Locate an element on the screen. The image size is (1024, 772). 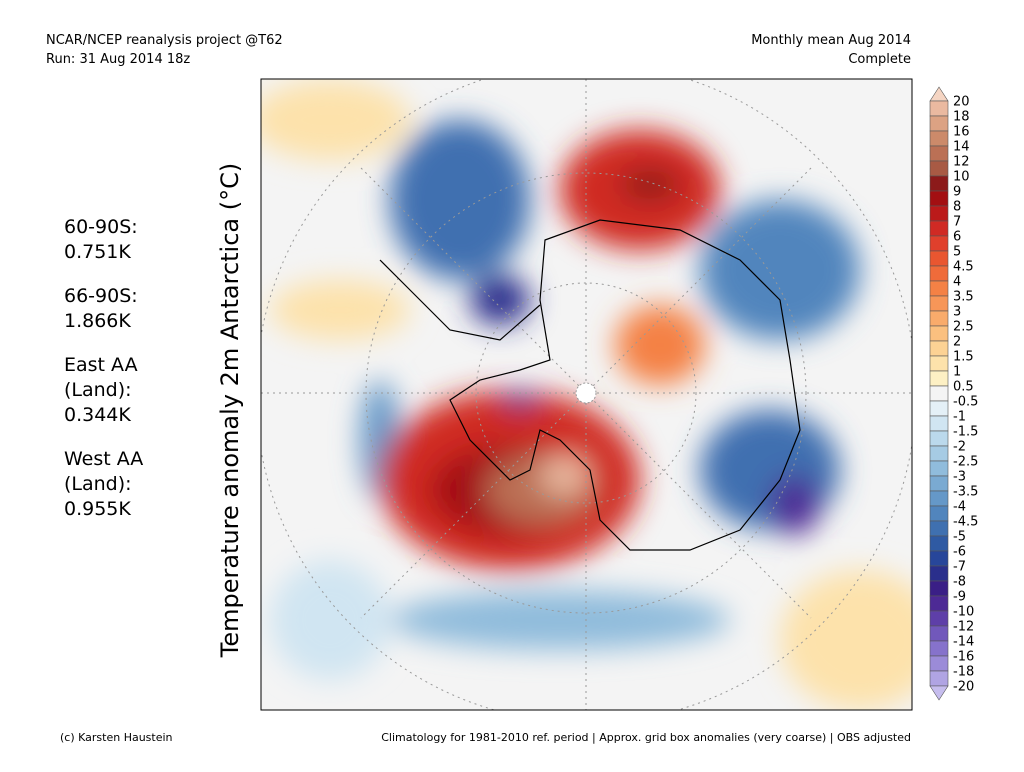
colorbar-label: -18 is located at coordinates (963, 672).